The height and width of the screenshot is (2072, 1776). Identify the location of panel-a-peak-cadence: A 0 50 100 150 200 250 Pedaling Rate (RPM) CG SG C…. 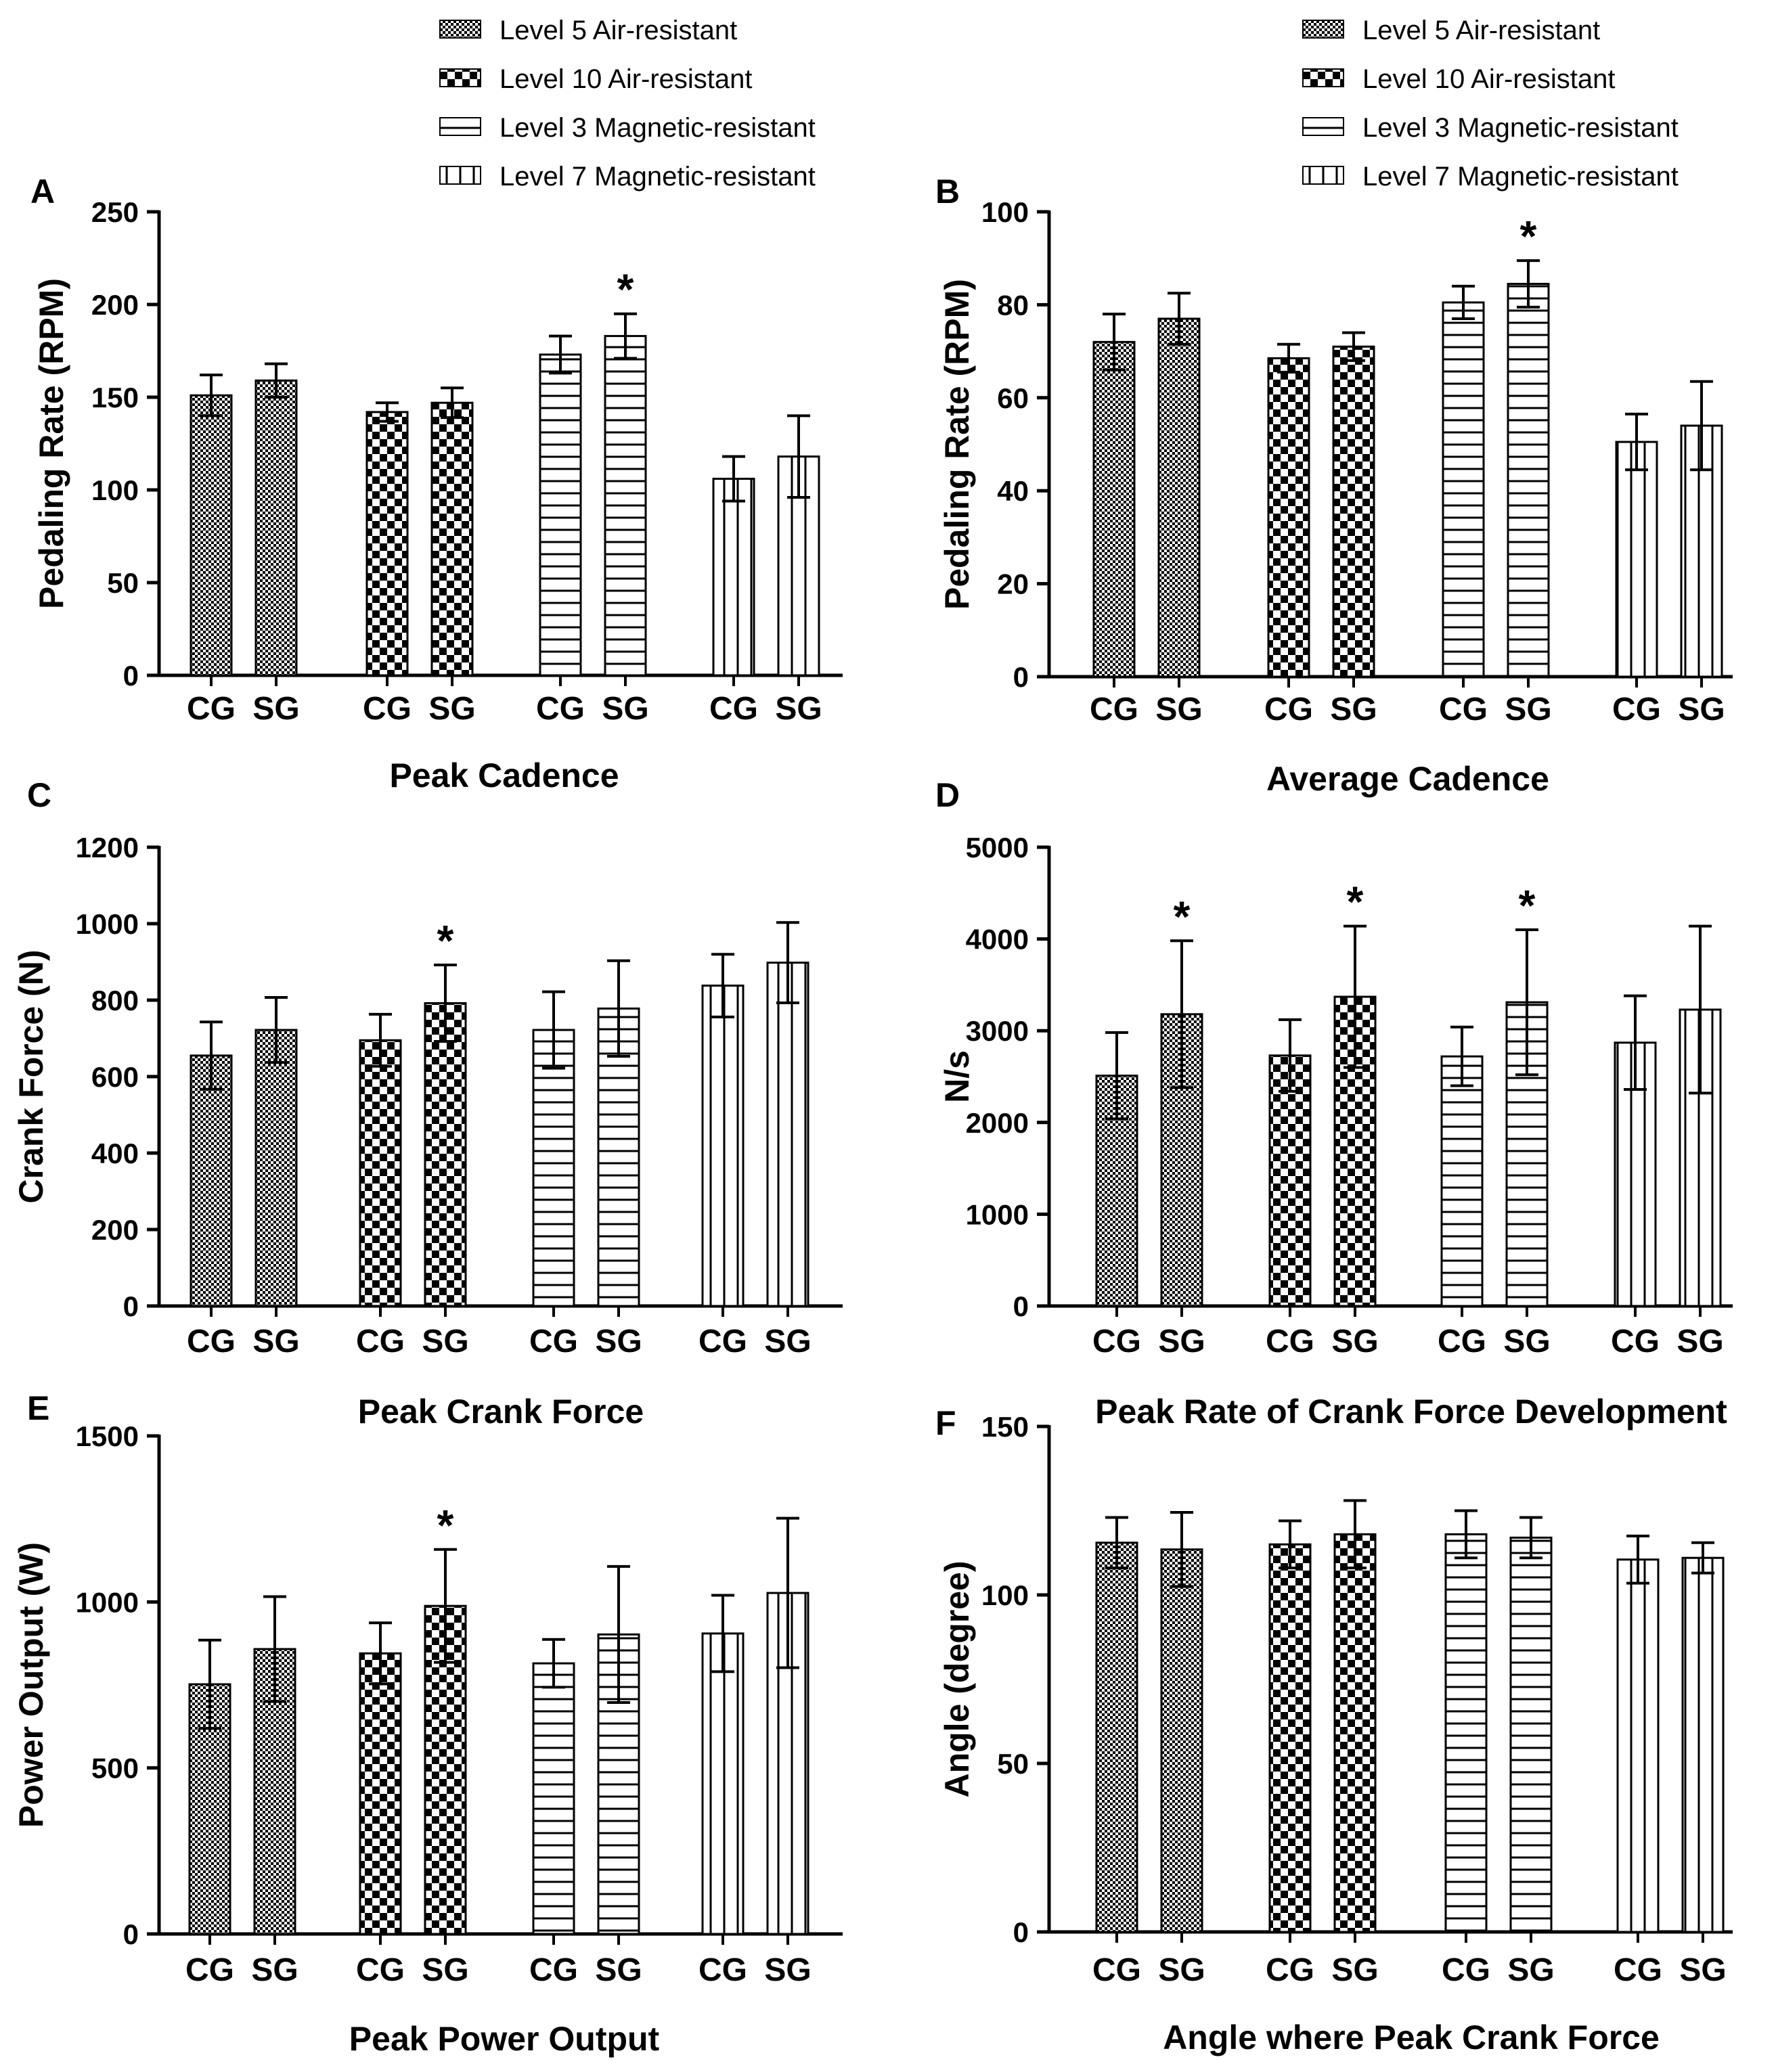
(437, 483).